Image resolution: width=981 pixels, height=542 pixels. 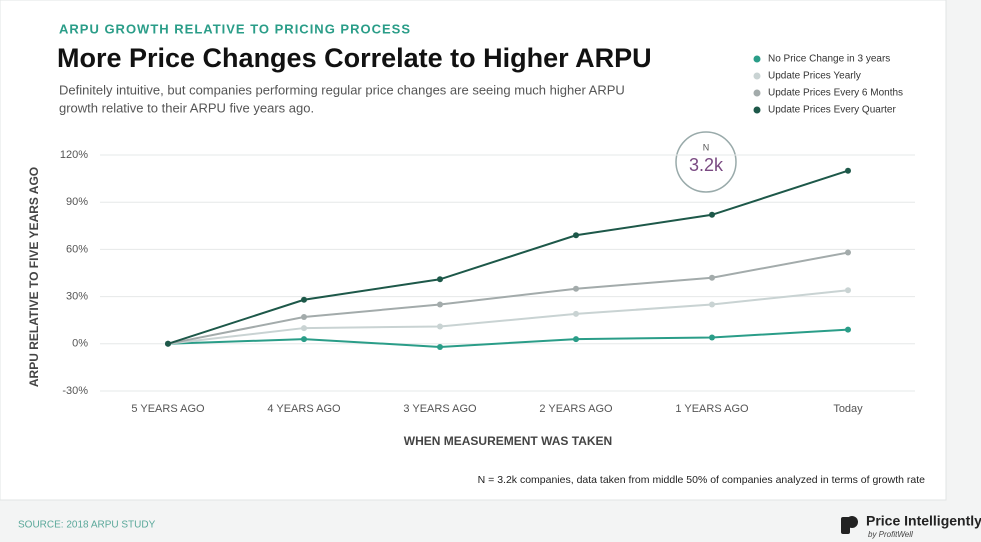 I want to click on x-tick-label: 5 YEARS AGO, so click(x=168, y=409).